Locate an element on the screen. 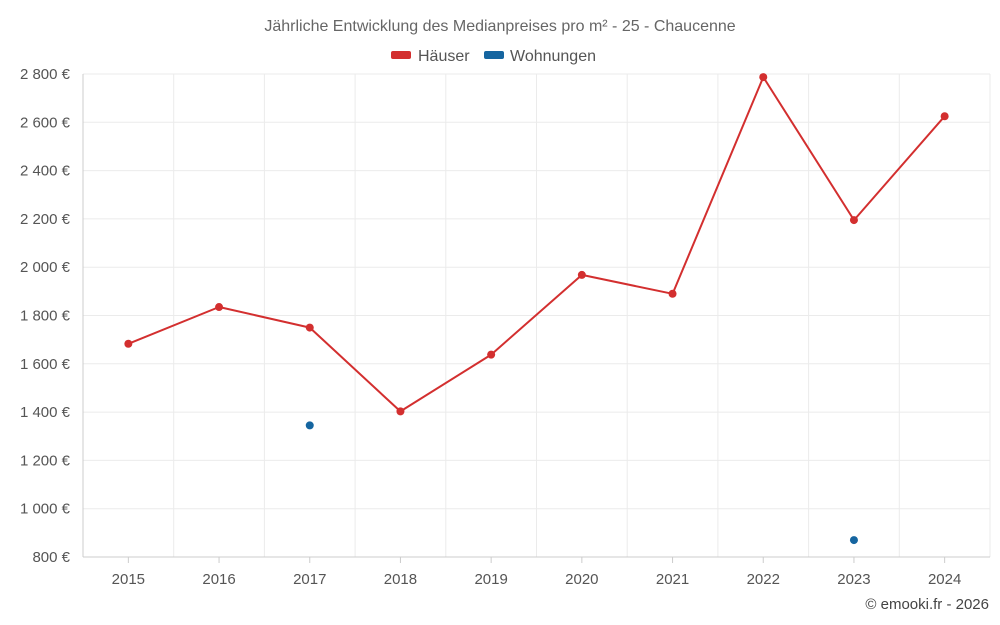  y-tick-label: 2 600 € is located at coordinates (45, 122).